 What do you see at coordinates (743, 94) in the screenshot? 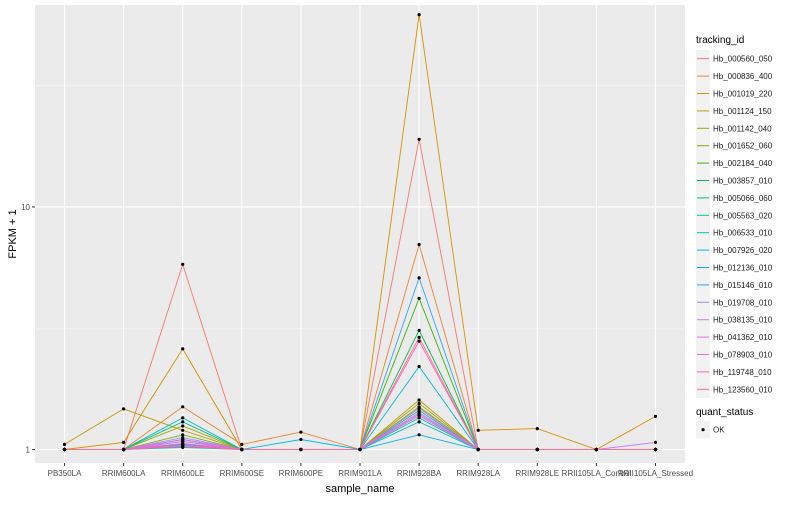
I see `legend-label: Hb_001019_220` at bounding box center [743, 94].